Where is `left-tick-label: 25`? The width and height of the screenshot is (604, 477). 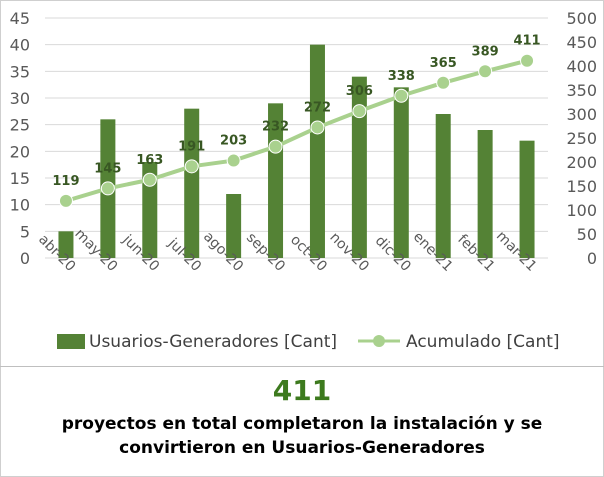 left-tick-label: 25 is located at coordinates (20, 125).